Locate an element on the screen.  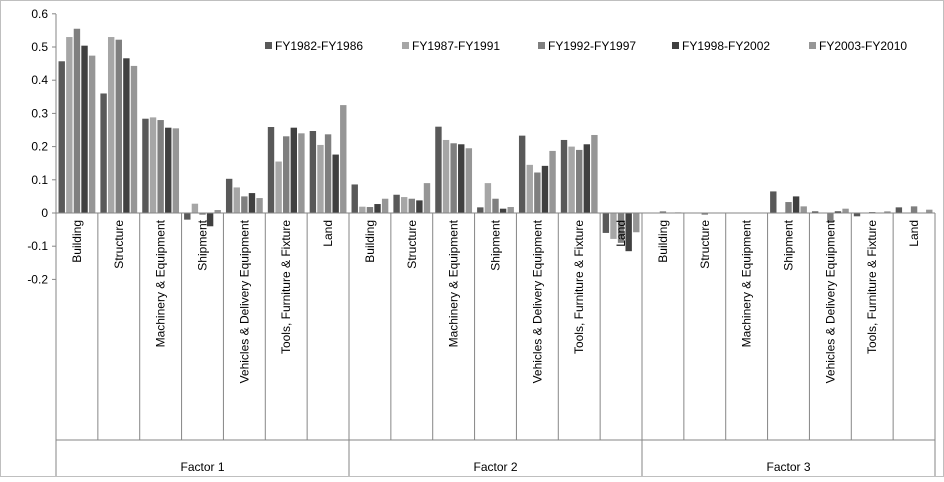
y-axis: 0.6 0.5 0.4 0.3 0.2 0.1 0 -0.1 -0.2 is located at coordinates (42, 146).